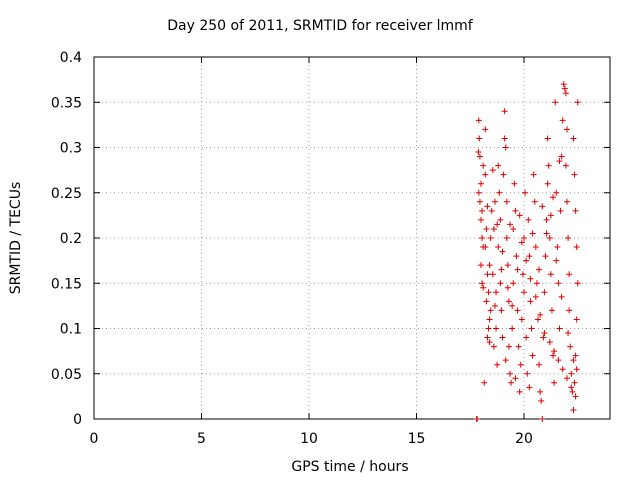 The image size is (640, 480). I want to click on x-tick-label: 15, so click(417, 439).